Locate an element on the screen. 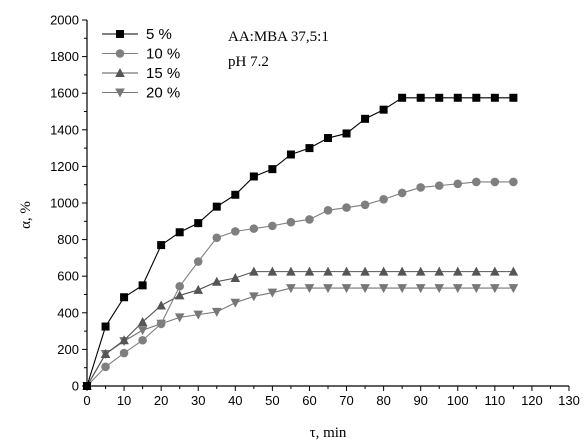 The width and height of the screenshot is (584, 441). x-tick-label: 80 is located at coordinates (383, 400).